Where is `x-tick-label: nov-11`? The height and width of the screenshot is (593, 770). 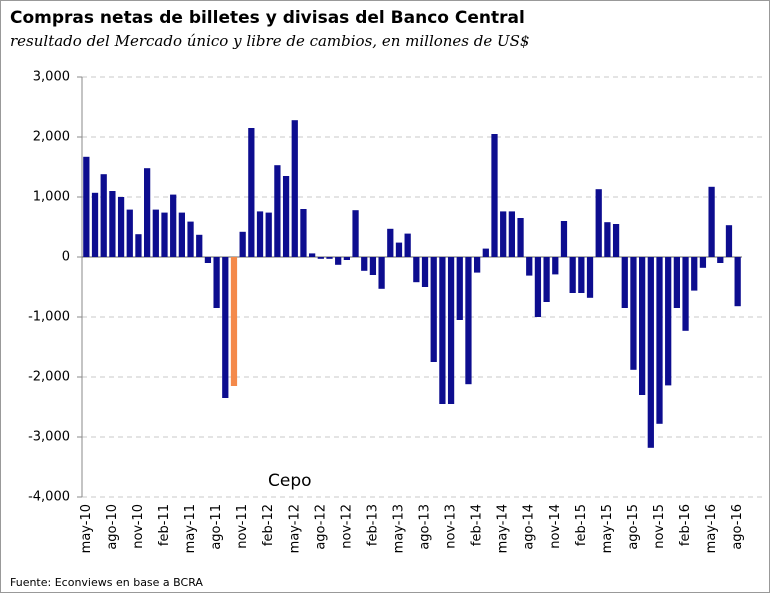
x-tick-label: nov-11 is located at coordinates (242, 526).